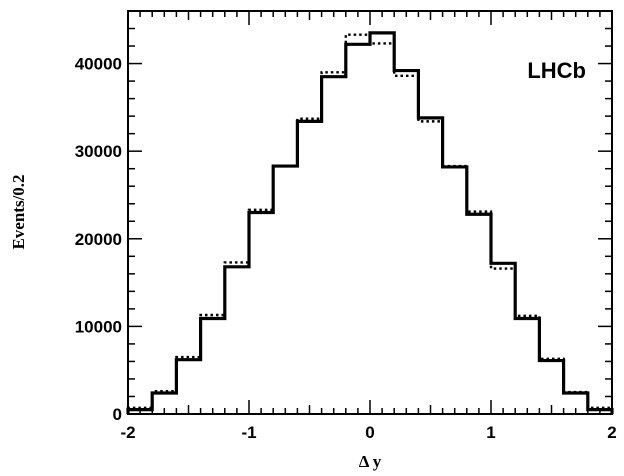  What do you see at coordinates (117, 414) in the screenshot?
I see `y-tick-label: 0` at bounding box center [117, 414].